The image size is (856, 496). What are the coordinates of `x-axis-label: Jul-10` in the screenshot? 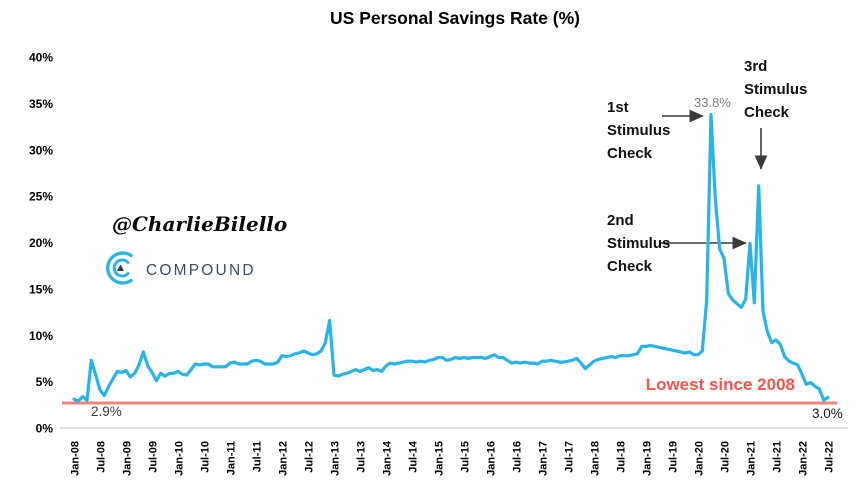 It's located at (206, 457).